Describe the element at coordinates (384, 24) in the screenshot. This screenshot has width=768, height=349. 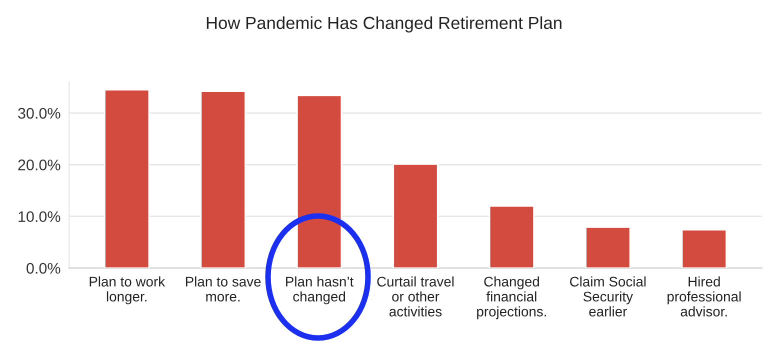
I see `chart-title: How Pandemic Has Changed Retirement Plan` at that location.